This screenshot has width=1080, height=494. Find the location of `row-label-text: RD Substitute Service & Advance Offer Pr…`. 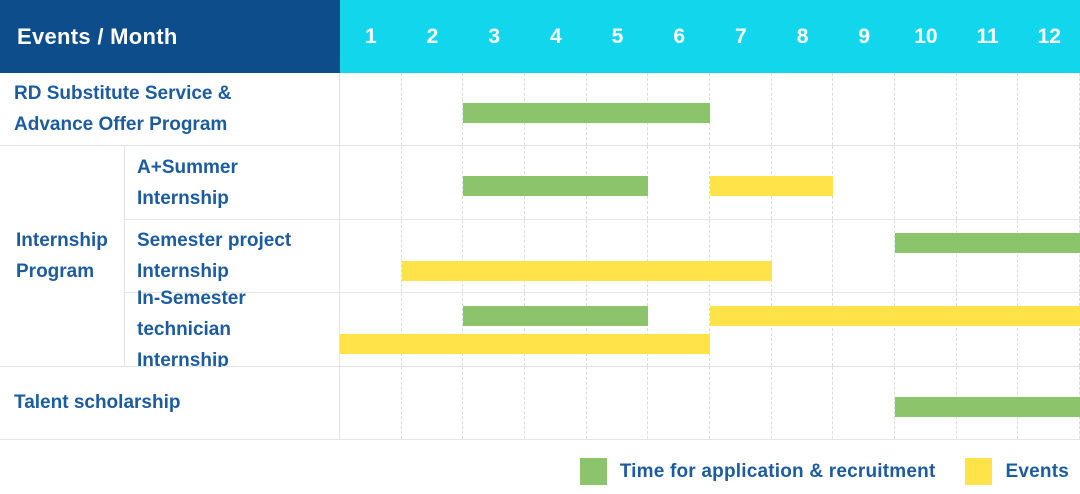

row-label-text: RD Substitute Service & Advance Offer Pr… is located at coordinates (123, 109).